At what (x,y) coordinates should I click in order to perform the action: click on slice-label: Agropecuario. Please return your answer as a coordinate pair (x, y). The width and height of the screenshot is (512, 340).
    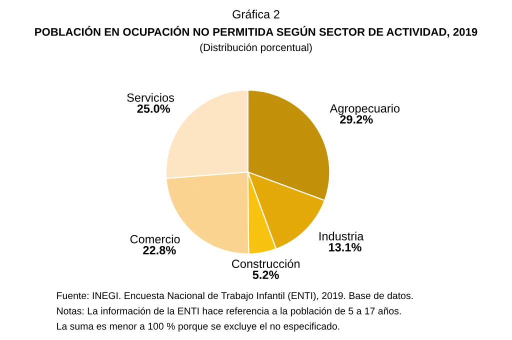
    Looking at the image, I should click on (365, 109).